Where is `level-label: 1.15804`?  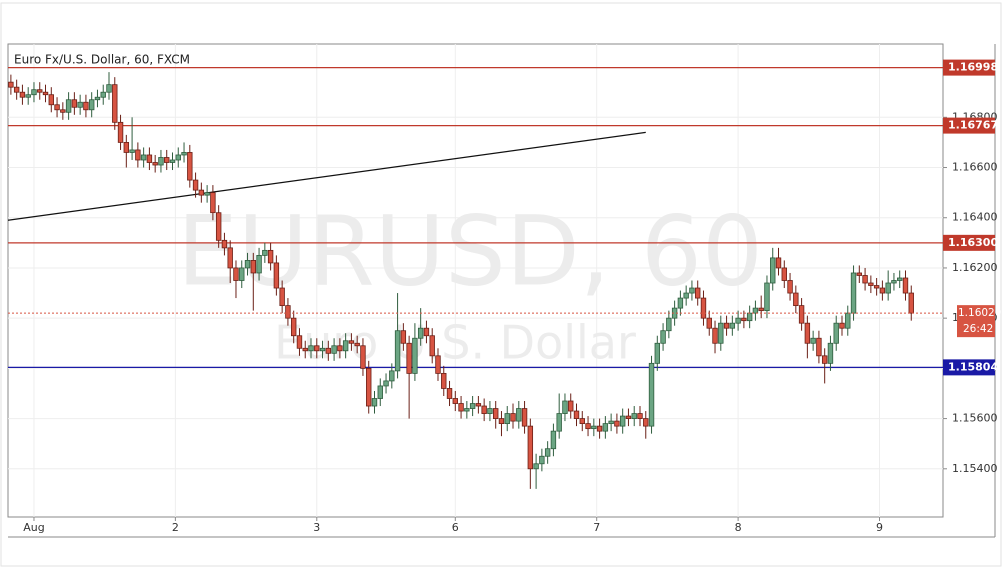
level-label: 1.15804 is located at coordinates (973, 366).